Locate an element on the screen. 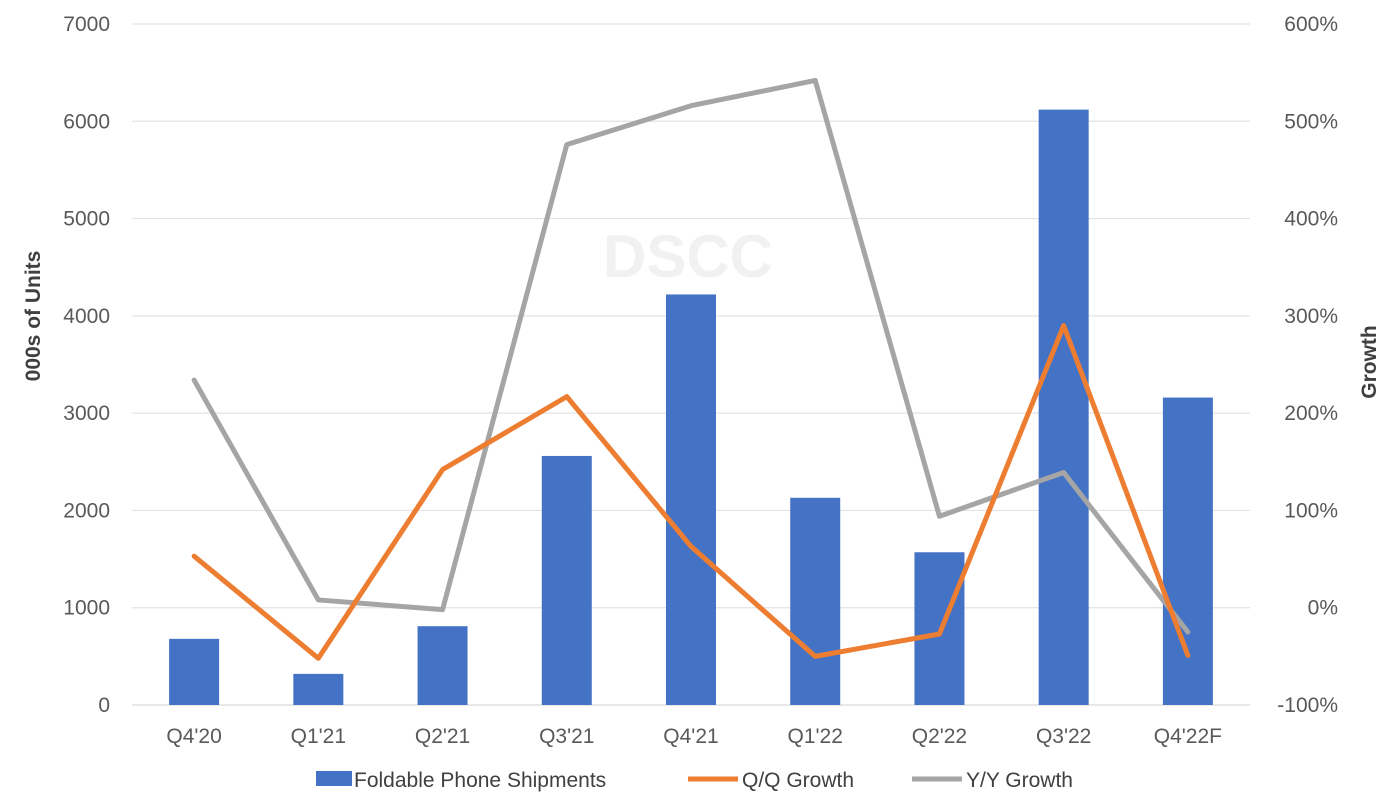  watermark: DSCC is located at coordinates (688, 256).